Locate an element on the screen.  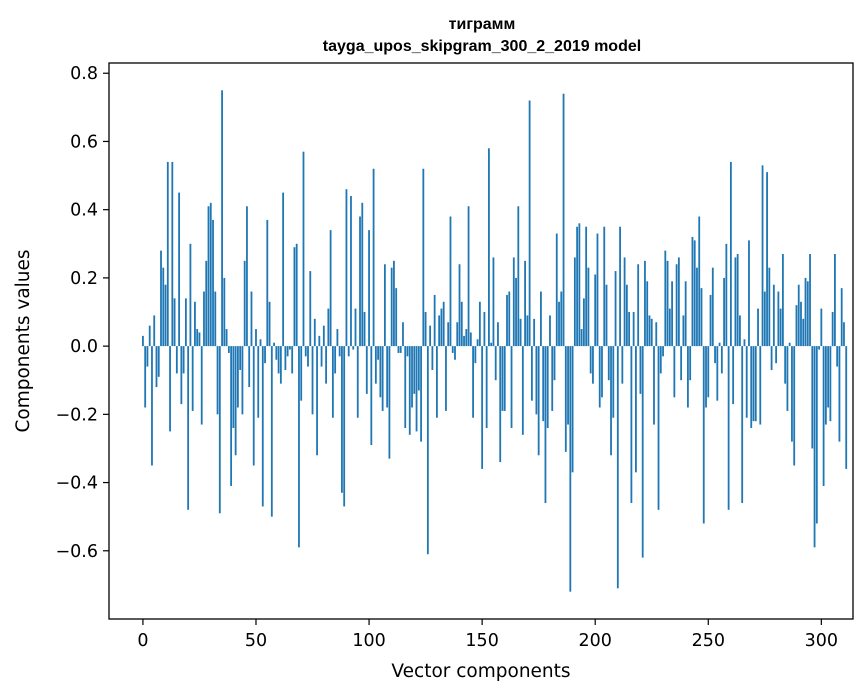
x-tick-label: 300 is located at coordinates (821, 641).